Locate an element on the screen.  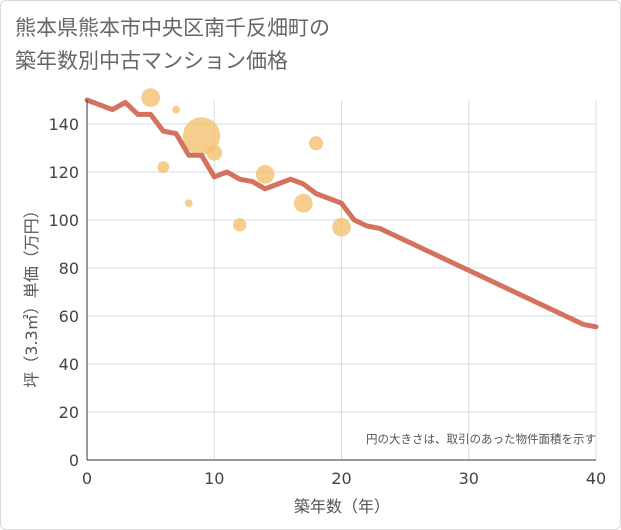
y-tick-label: 100 is located at coordinates (63, 220).